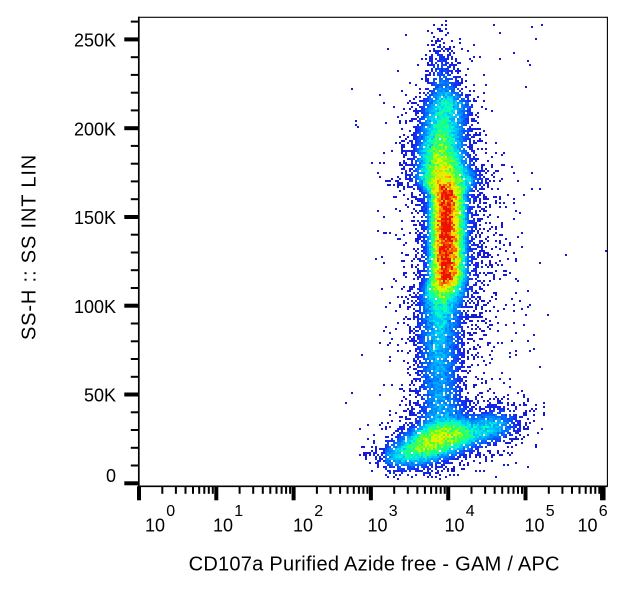 This screenshot has height=591, width=627. What do you see at coordinates (318, 511) in the screenshot?
I see `svg-text: 2` at bounding box center [318, 511].